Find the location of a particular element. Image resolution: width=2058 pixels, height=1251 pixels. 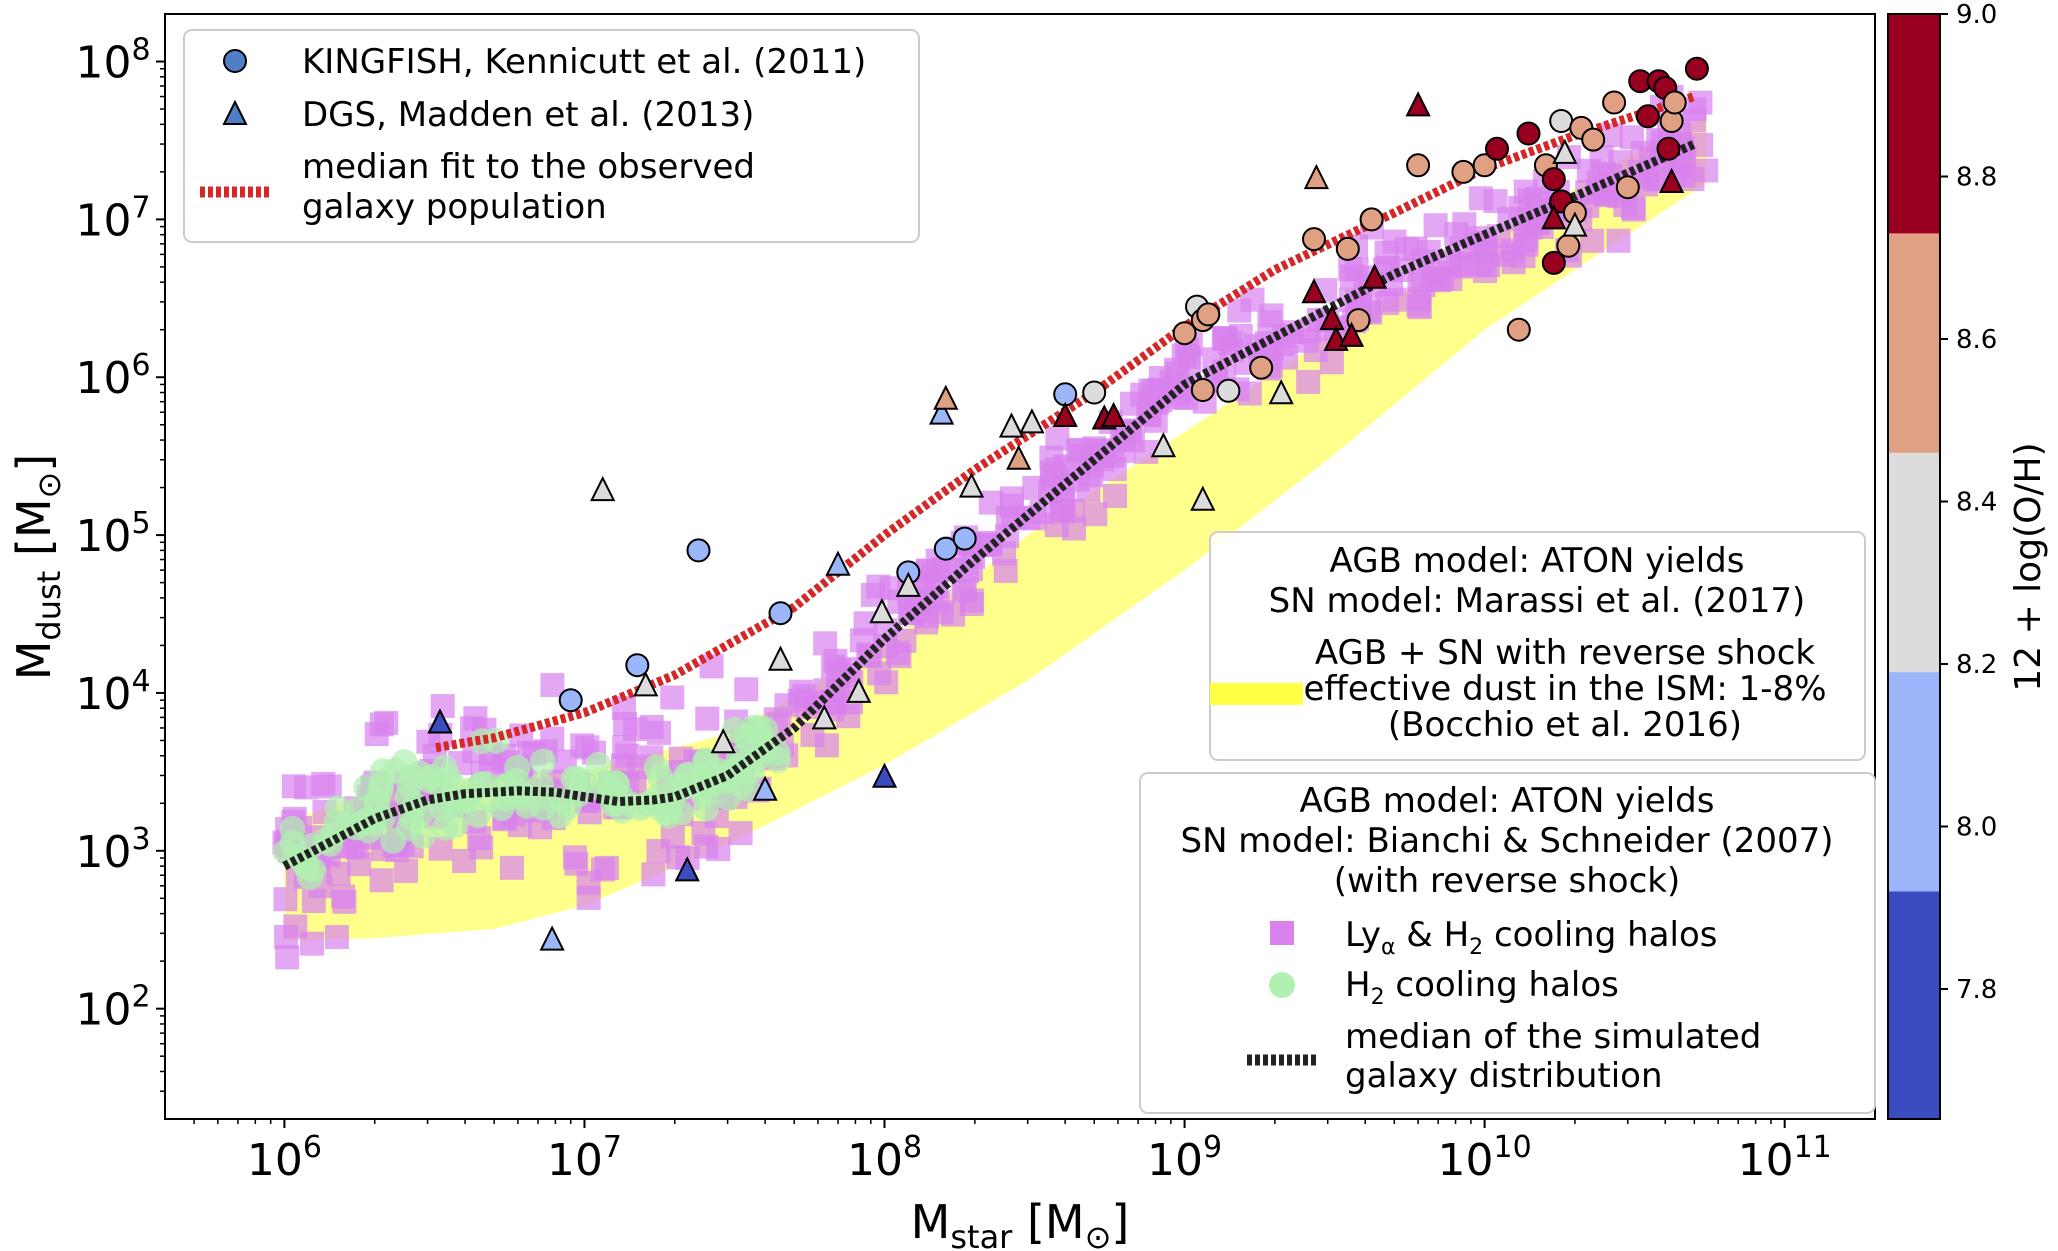

x-tick-label: 10¹⁰ is located at coordinates (1485, 1158).